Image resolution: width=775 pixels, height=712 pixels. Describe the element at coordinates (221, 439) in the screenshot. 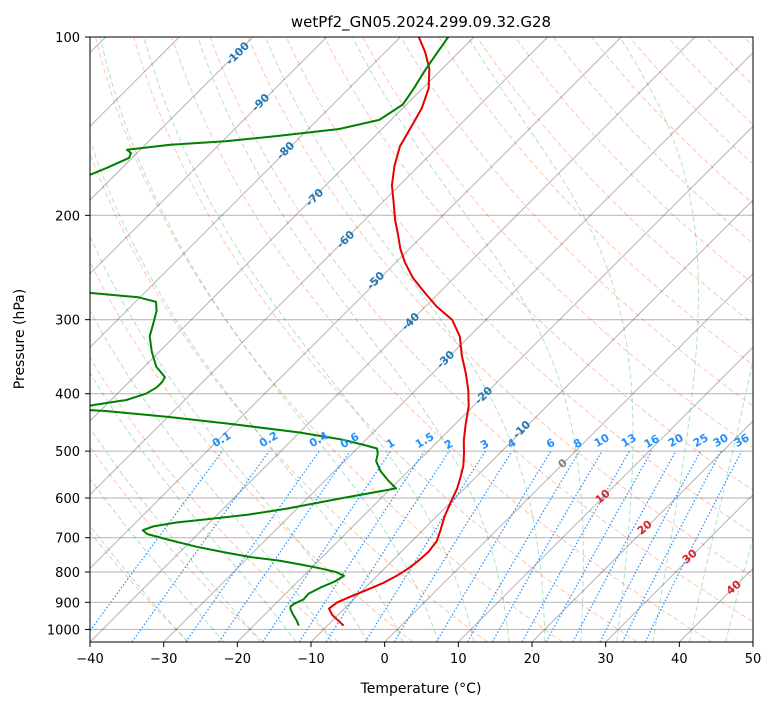

I see `mixing-ratio-label: 0.1` at that location.